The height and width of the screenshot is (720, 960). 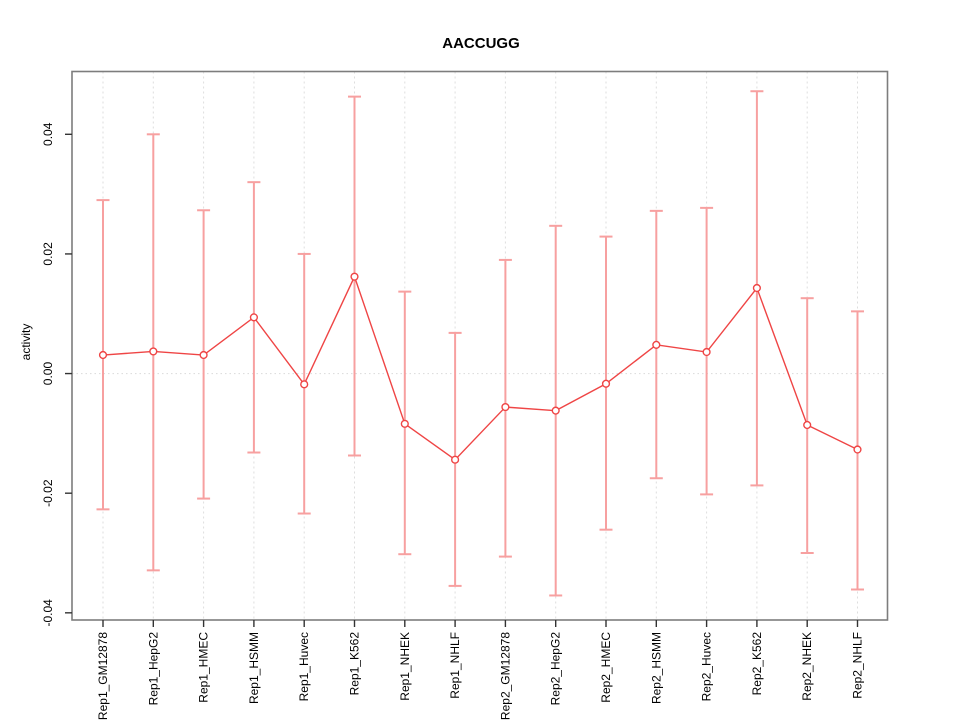 What do you see at coordinates (26, 342) in the screenshot?
I see `y-axis-label: activity` at bounding box center [26, 342].